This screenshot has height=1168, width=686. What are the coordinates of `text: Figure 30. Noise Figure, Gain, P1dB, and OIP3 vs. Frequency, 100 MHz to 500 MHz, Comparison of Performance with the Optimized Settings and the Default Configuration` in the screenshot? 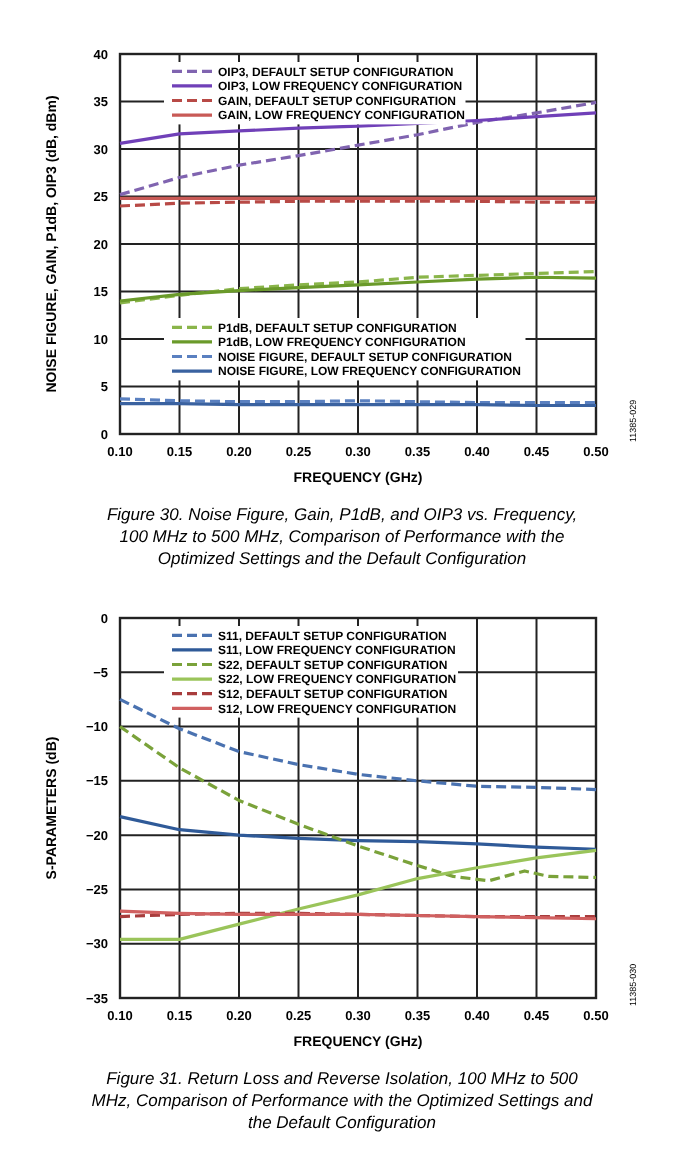 It's located at (342, 536).